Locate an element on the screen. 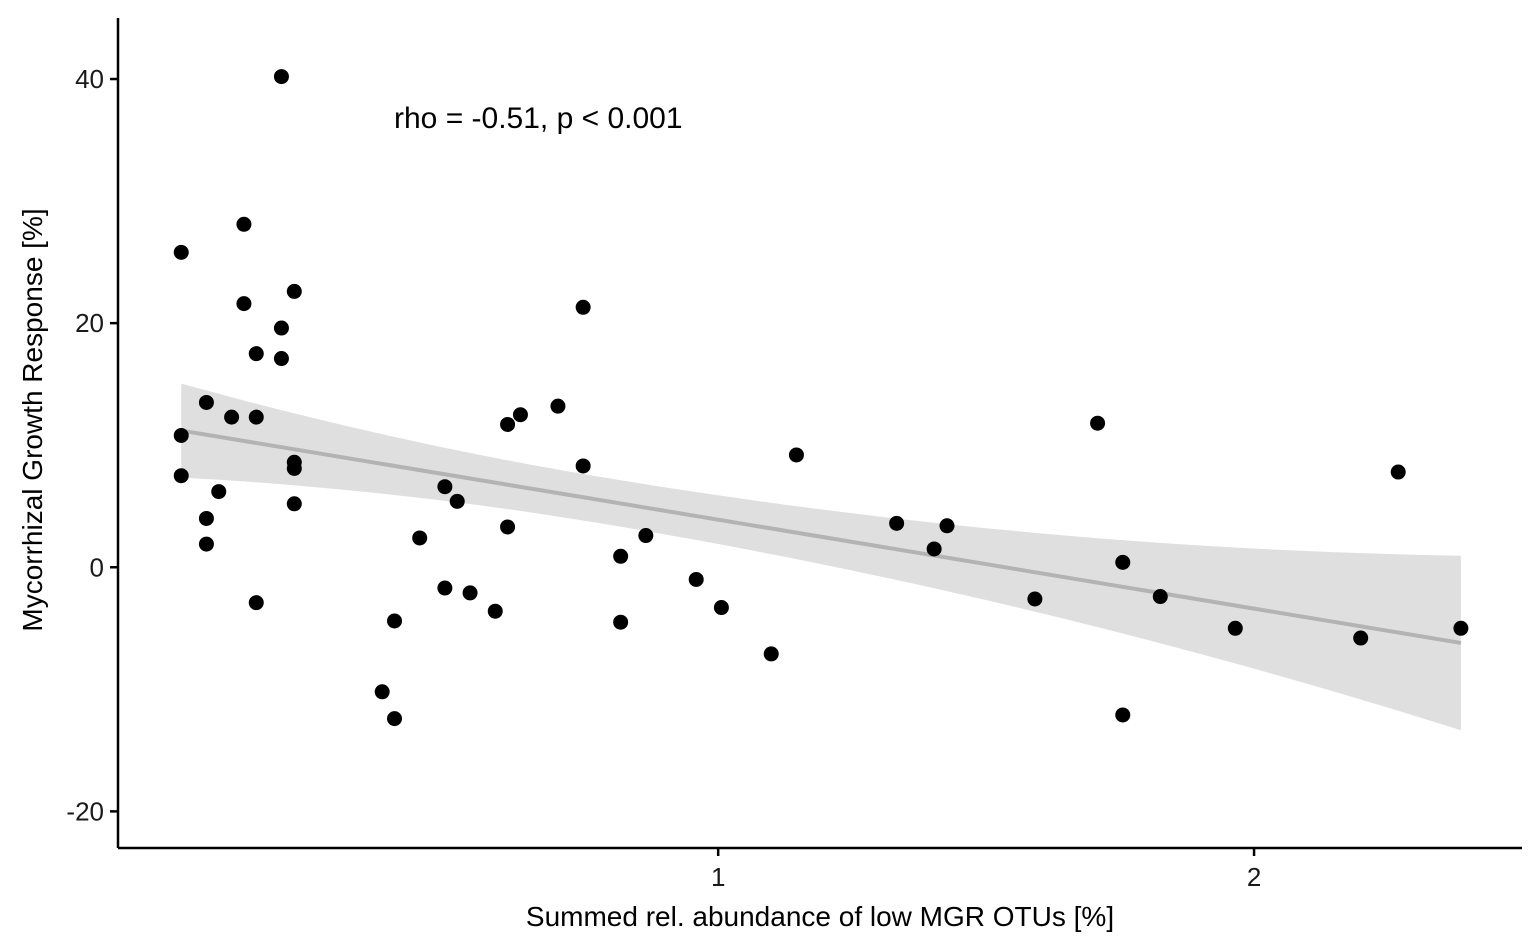 The height and width of the screenshot is (951, 1540). correlation-annotation: rho = -0.51, p < 0.001 is located at coordinates (538, 118).